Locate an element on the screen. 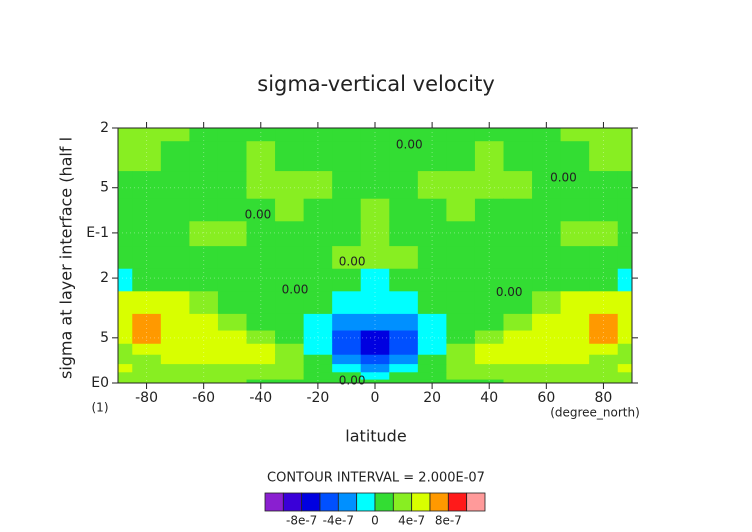 The width and height of the screenshot is (752, 532). x-tick-label: 60 is located at coordinates (546, 398).